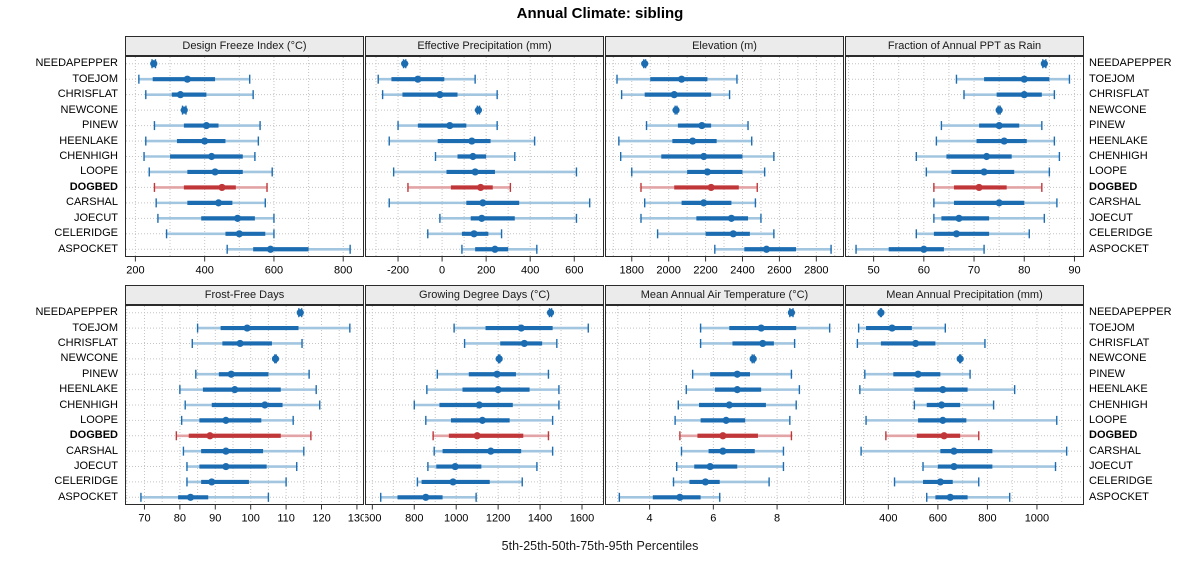  What do you see at coordinates (1107, 373) in the screenshot?
I see `site-label-pinew: PINEW` at bounding box center [1107, 373].